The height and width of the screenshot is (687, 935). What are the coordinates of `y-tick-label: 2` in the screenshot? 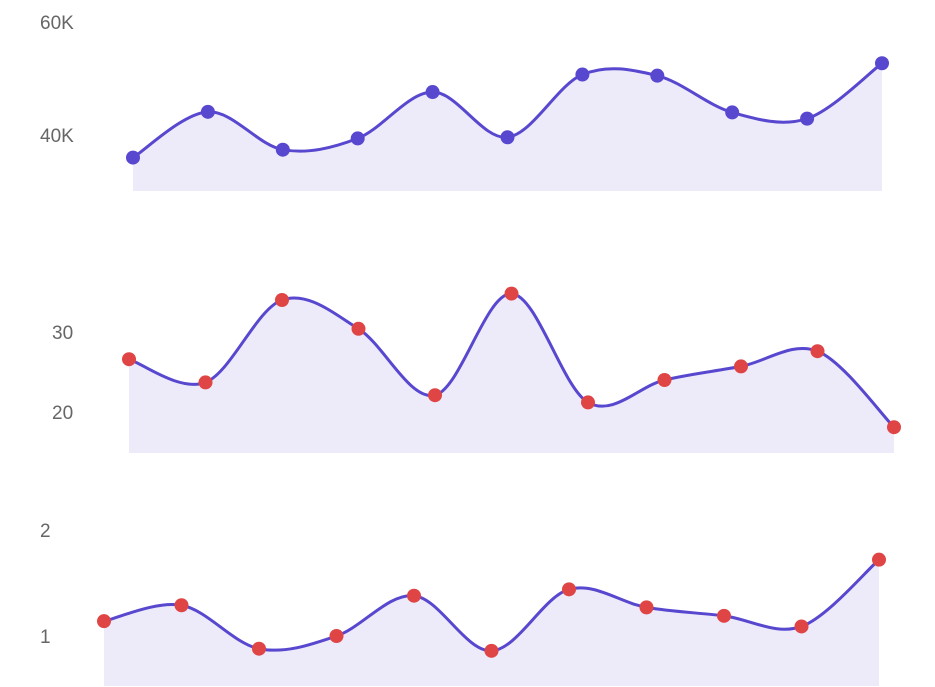 It's located at (45, 531).